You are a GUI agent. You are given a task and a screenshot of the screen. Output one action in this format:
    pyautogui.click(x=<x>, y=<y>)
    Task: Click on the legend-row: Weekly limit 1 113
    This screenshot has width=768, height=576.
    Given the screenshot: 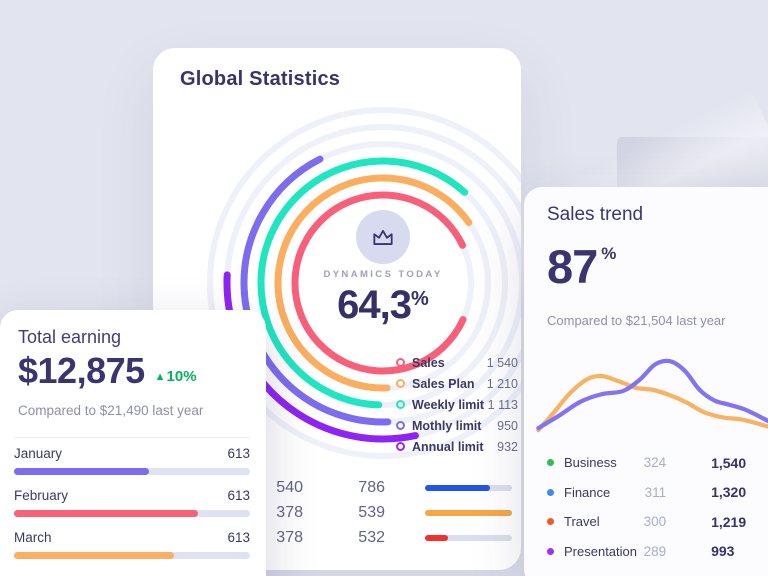 What is the action you would take?
    pyautogui.click(x=457, y=404)
    